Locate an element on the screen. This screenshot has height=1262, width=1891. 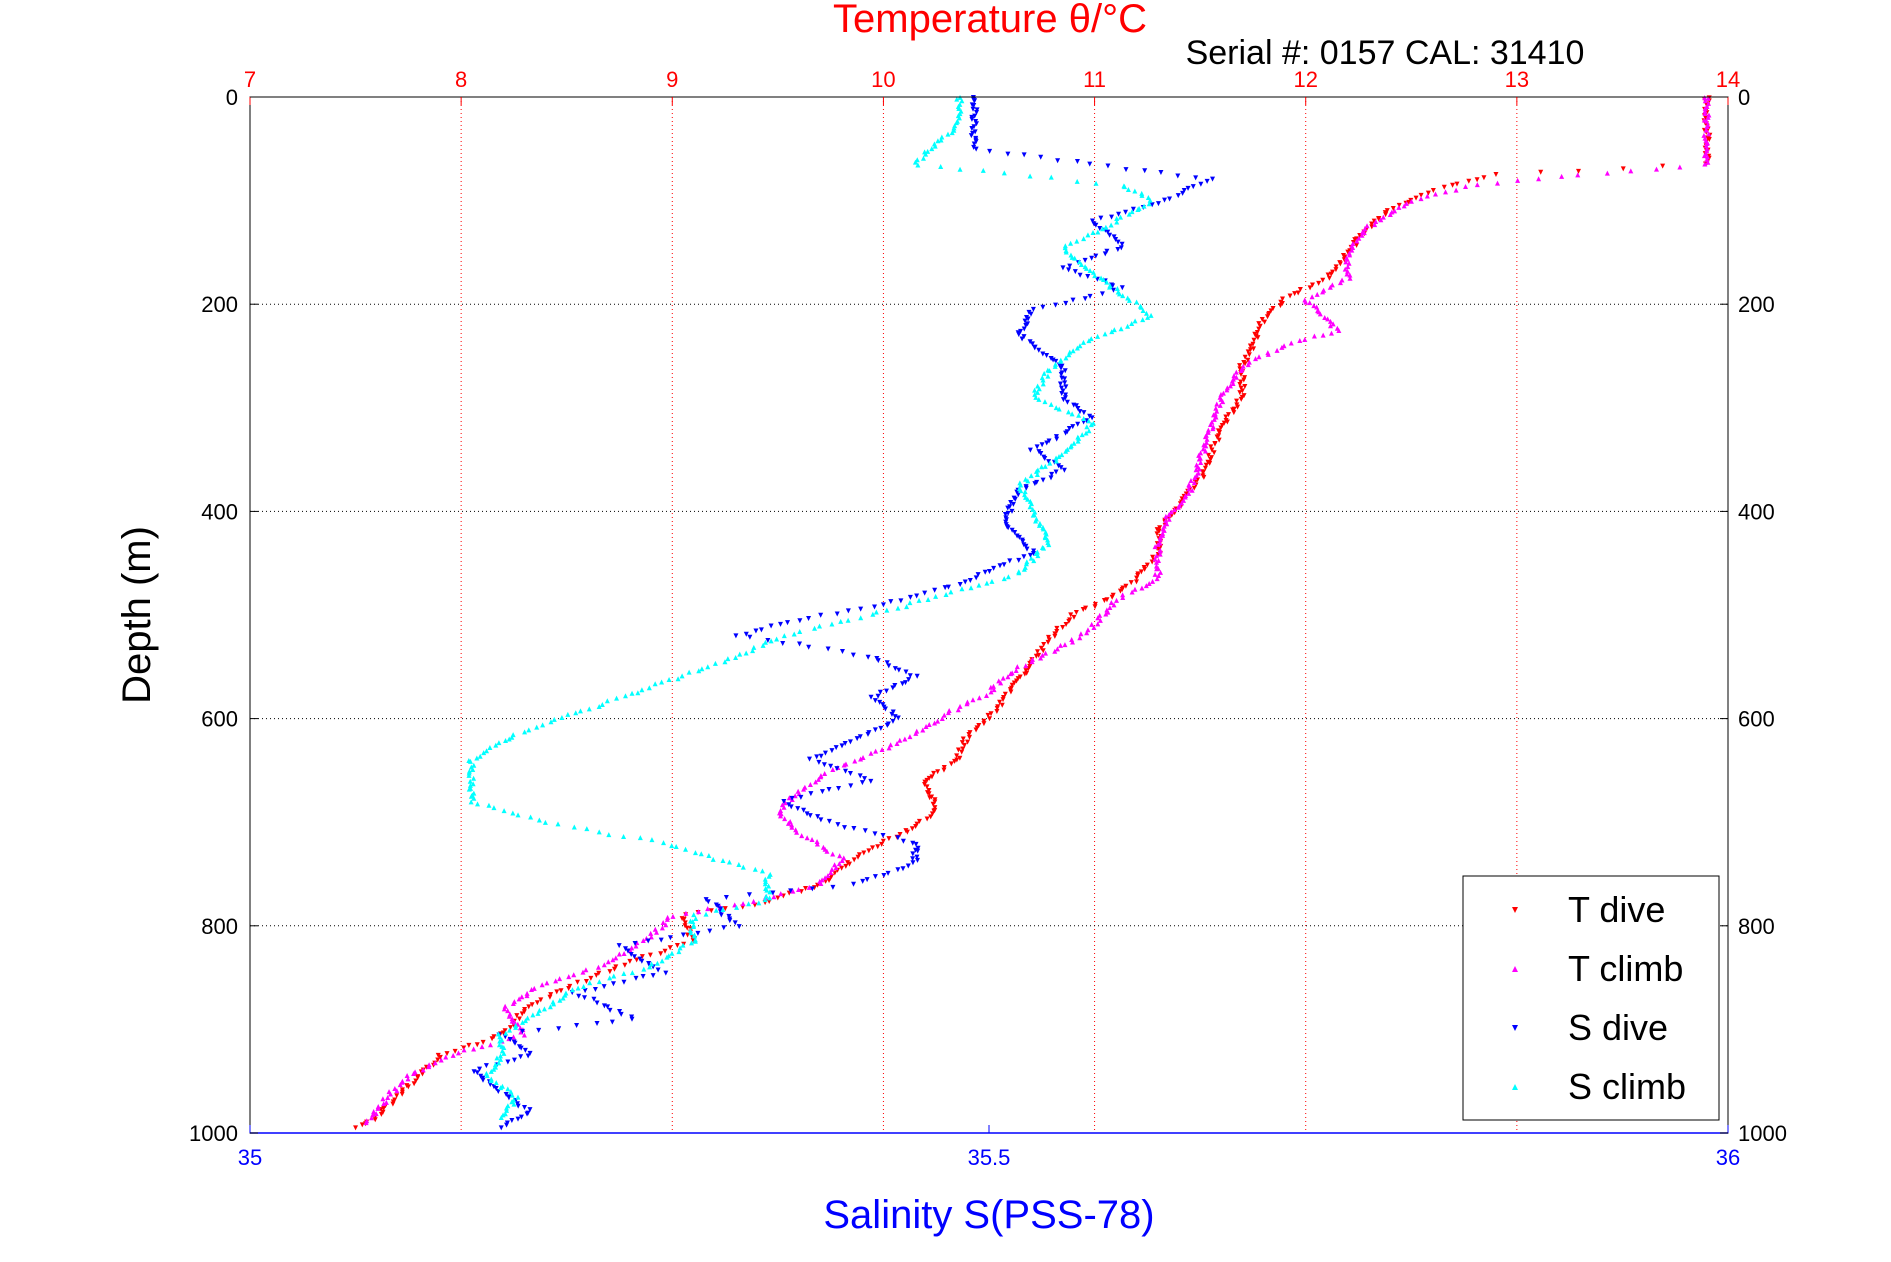
bottom-tick-label: 35 is located at coordinates (250, 1157).